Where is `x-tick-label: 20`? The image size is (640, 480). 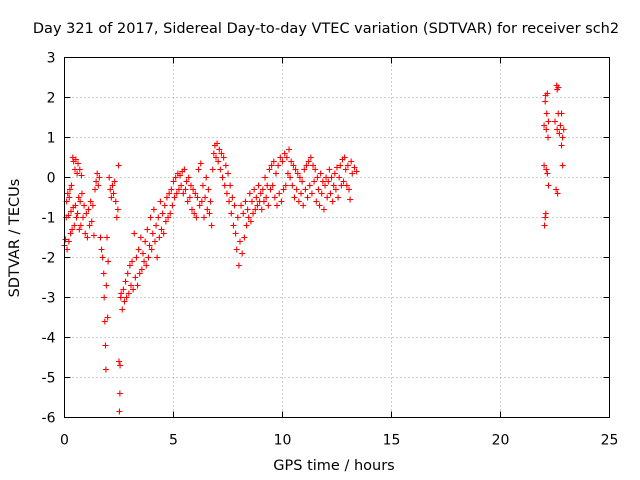 x-tick-label: 20 is located at coordinates (501, 441).